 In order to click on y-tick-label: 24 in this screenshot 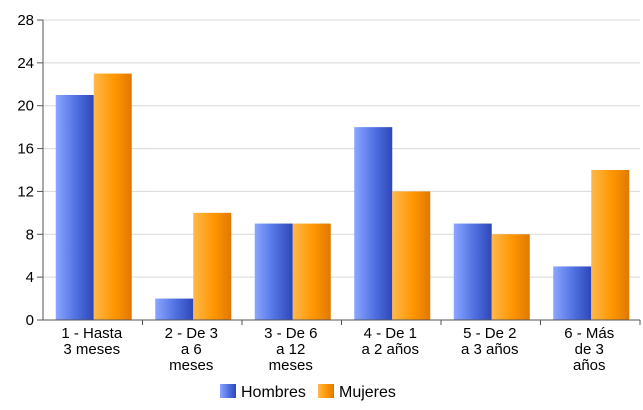, I will do `click(25, 63)`.